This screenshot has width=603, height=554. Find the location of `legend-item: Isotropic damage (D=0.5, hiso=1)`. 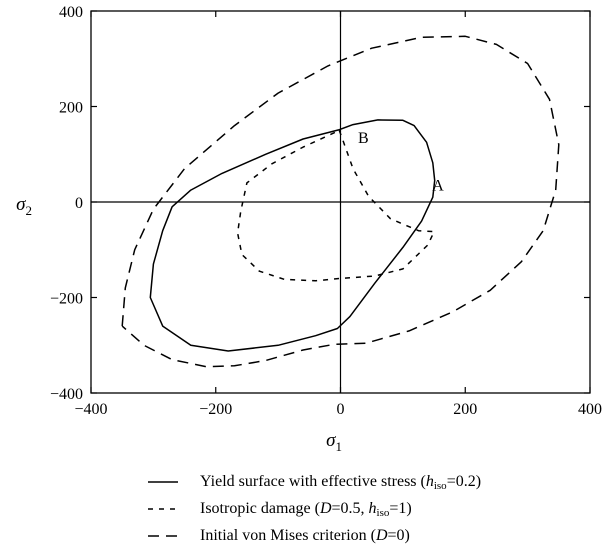

legend-item: Isotropic damage (D=0.5, hiso=1) is located at coordinates (371, 508).